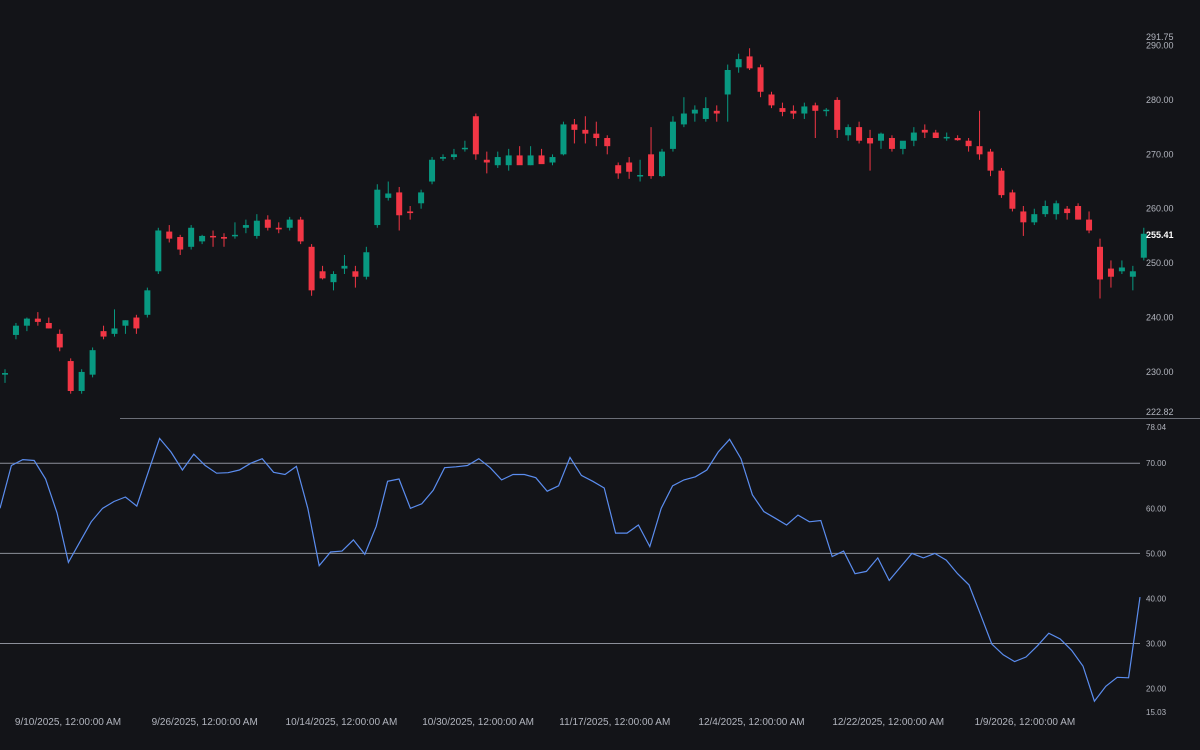  I want to click on time-axis-label: 1/9/2026, 12:00:00 AM, so click(1025, 722).